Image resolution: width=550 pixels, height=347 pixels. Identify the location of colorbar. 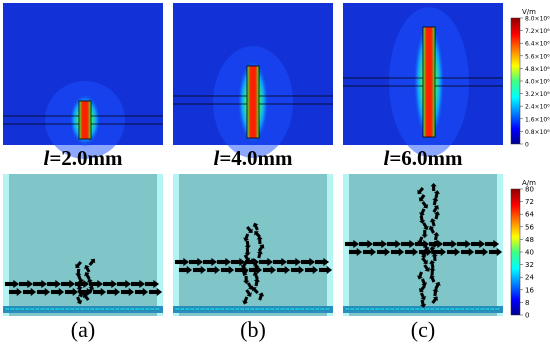
(515, 252).